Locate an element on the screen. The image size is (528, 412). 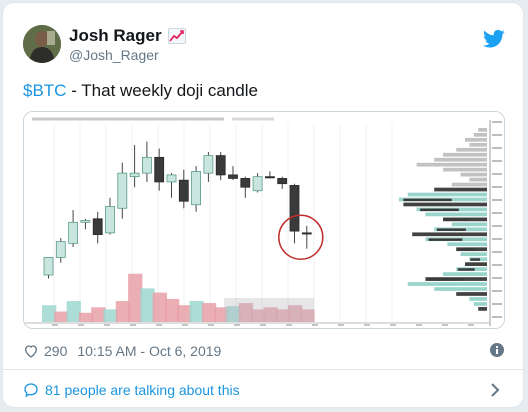
timestamp: 10:15 AM - Oct 6, 2019 is located at coordinates (149, 351).